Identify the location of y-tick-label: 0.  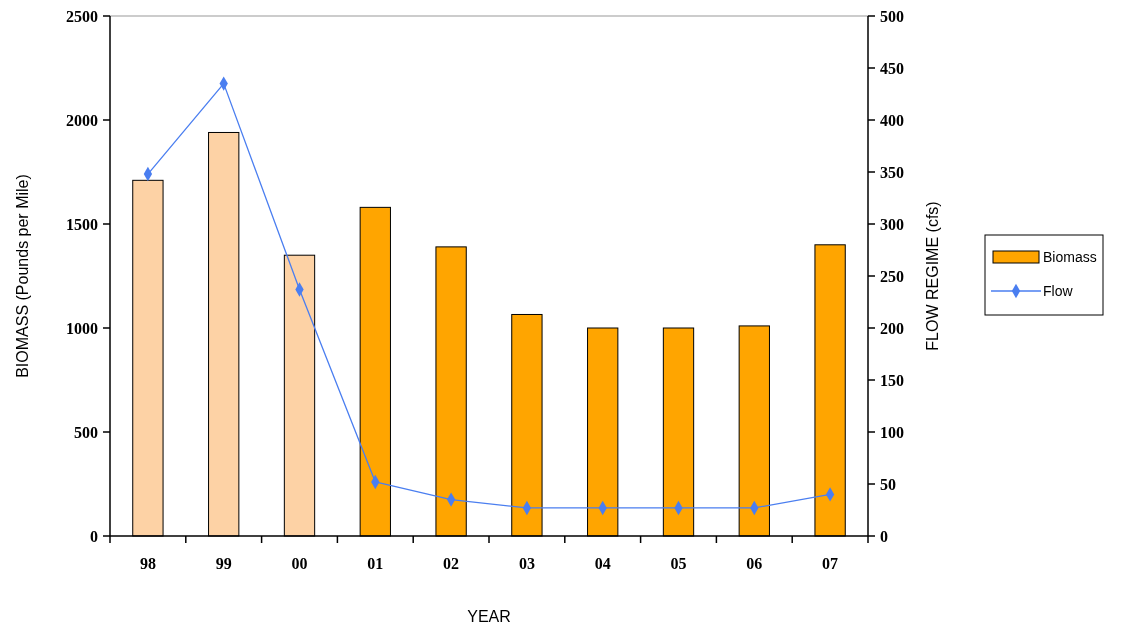
(94, 536).